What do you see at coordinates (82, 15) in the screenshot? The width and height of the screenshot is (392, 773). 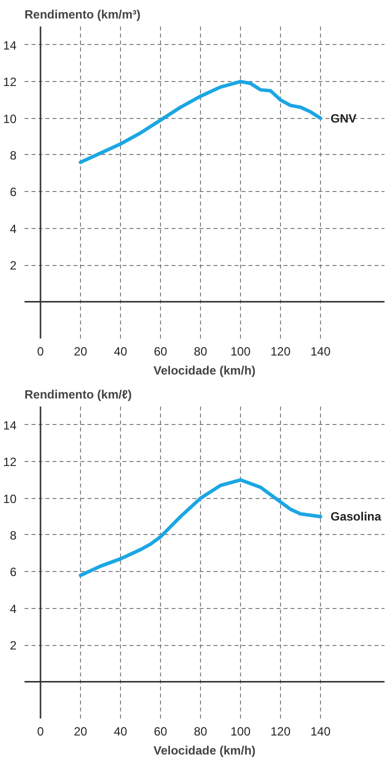 I see `y-axis-title: Rendimento (km/m³)` at bounding box center [82, 15].